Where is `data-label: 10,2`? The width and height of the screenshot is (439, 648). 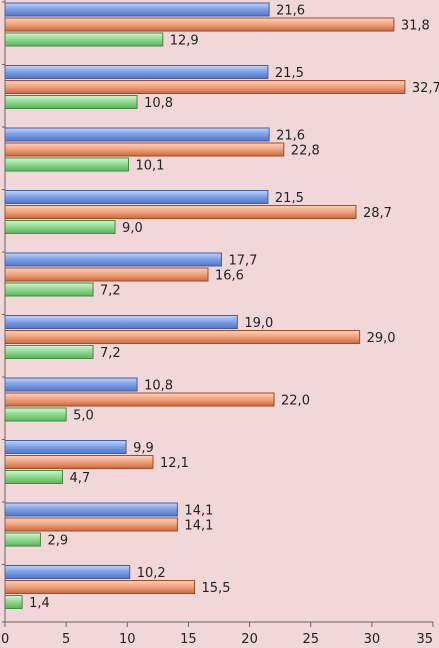
data-label: 10,2 is located at coordinates (151, 573).